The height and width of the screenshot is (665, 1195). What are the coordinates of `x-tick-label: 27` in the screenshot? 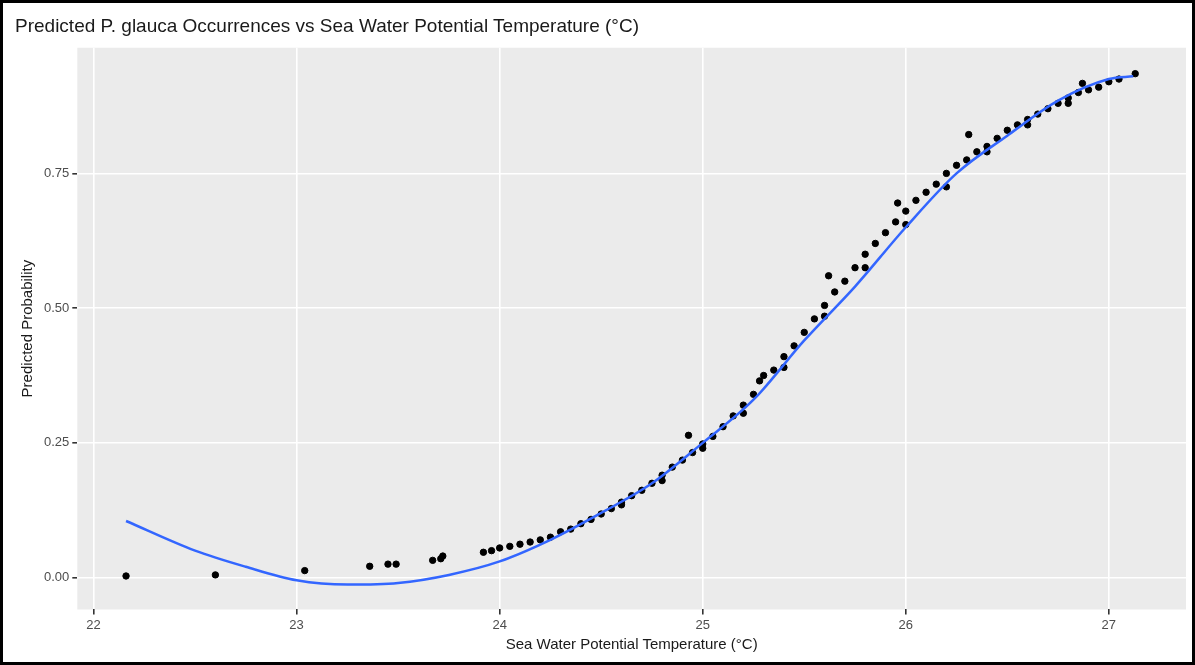 It's located at (1109, 624).